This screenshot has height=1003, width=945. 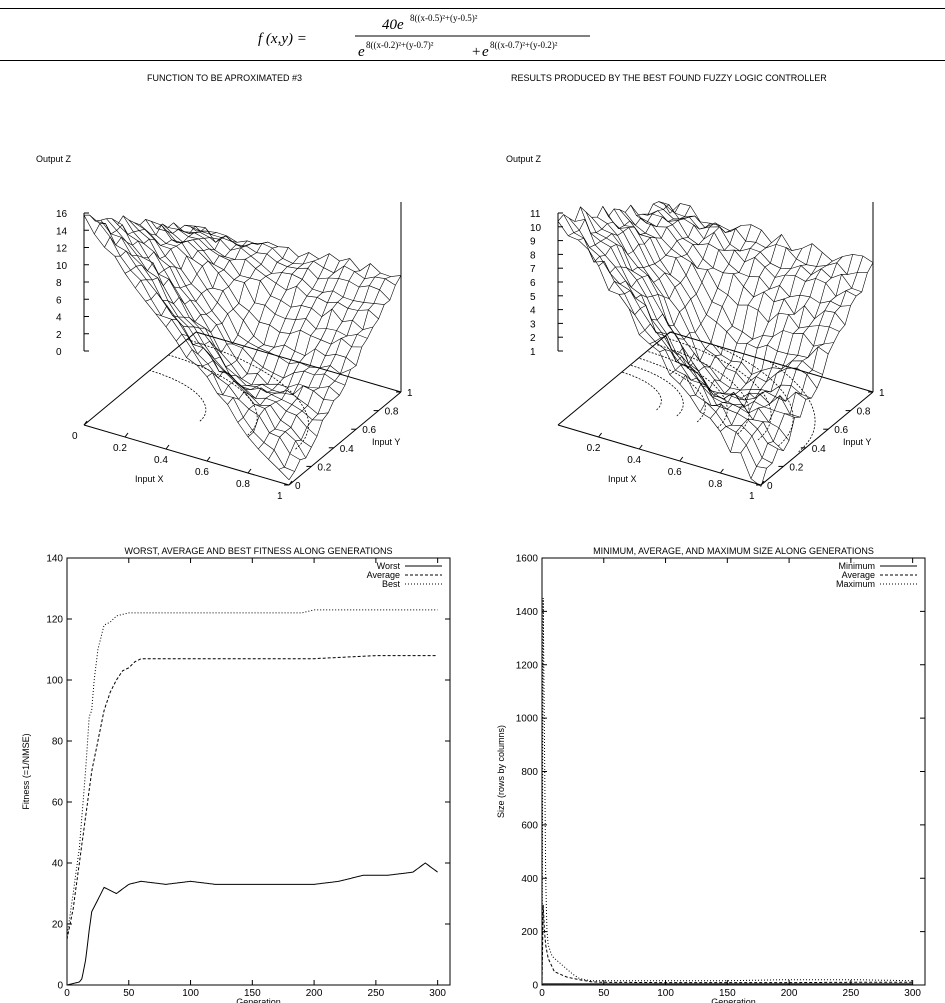 What do you see at coordinates (529, 932) in the screenshot?
I see `y-tick-label: 200` at bounding box center [529, 932].